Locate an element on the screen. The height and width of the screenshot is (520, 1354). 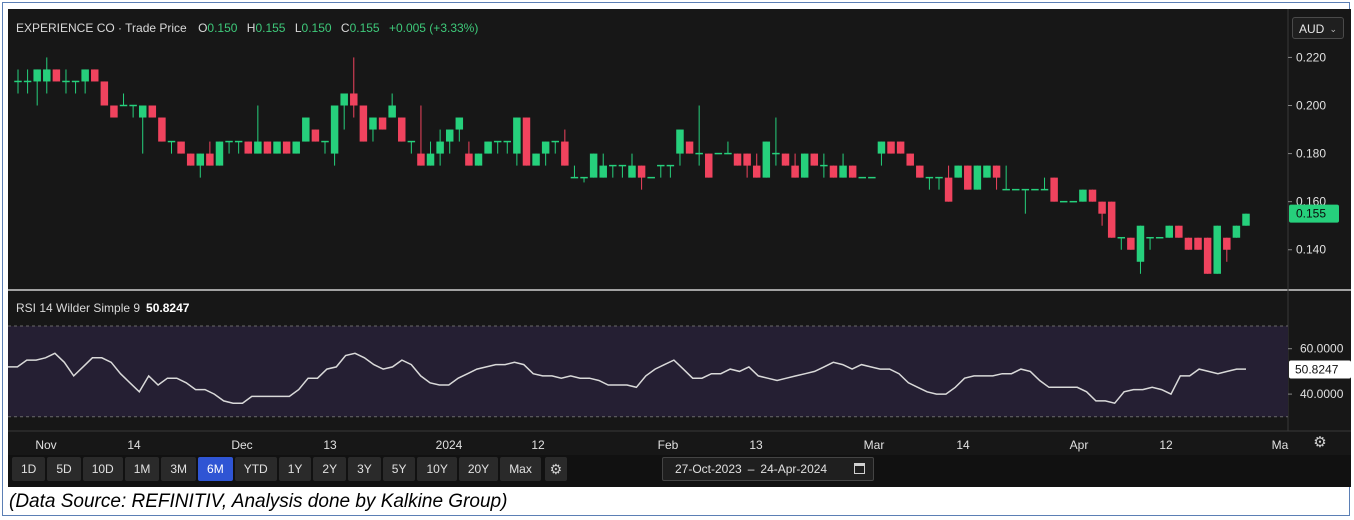
low-label: L is located at coordinates (298, 28).